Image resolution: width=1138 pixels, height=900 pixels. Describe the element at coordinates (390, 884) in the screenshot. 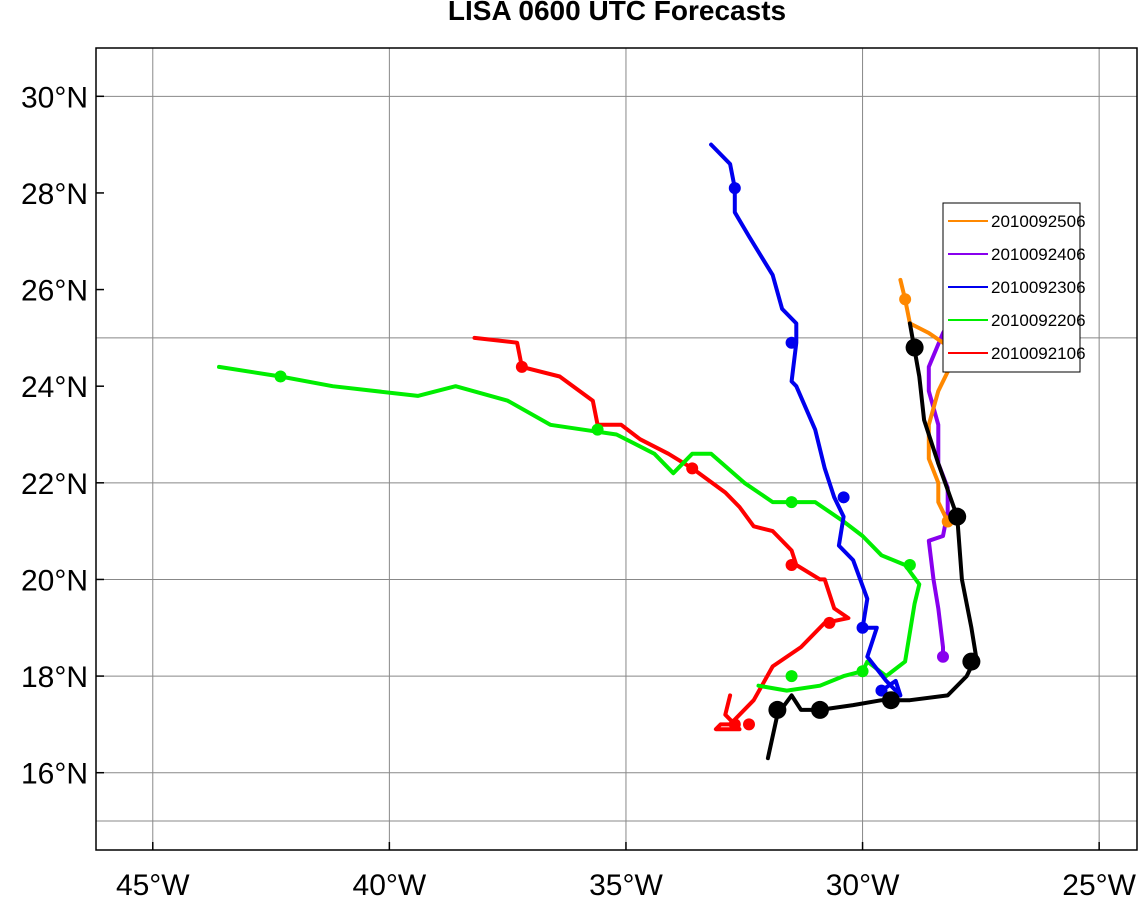

I see `x-tick-label: 40°W` at that location.